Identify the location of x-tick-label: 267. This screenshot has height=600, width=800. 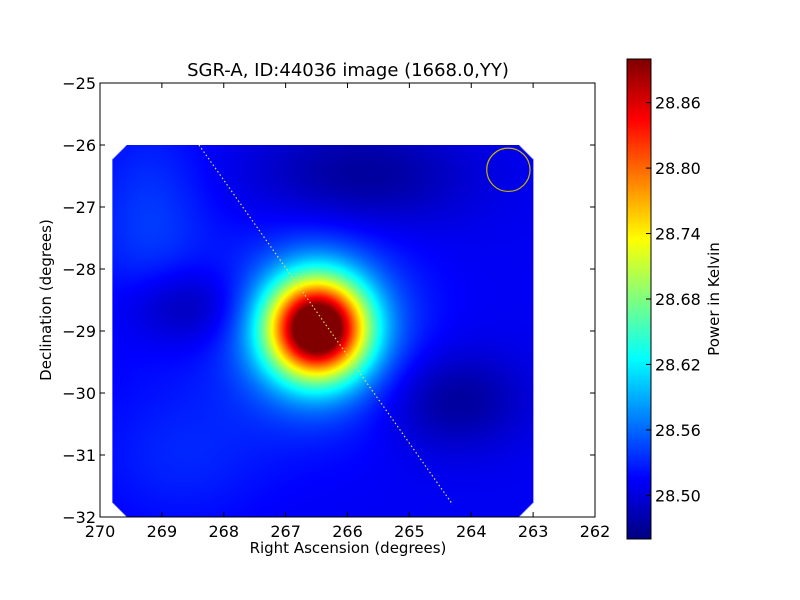
(285, 531).